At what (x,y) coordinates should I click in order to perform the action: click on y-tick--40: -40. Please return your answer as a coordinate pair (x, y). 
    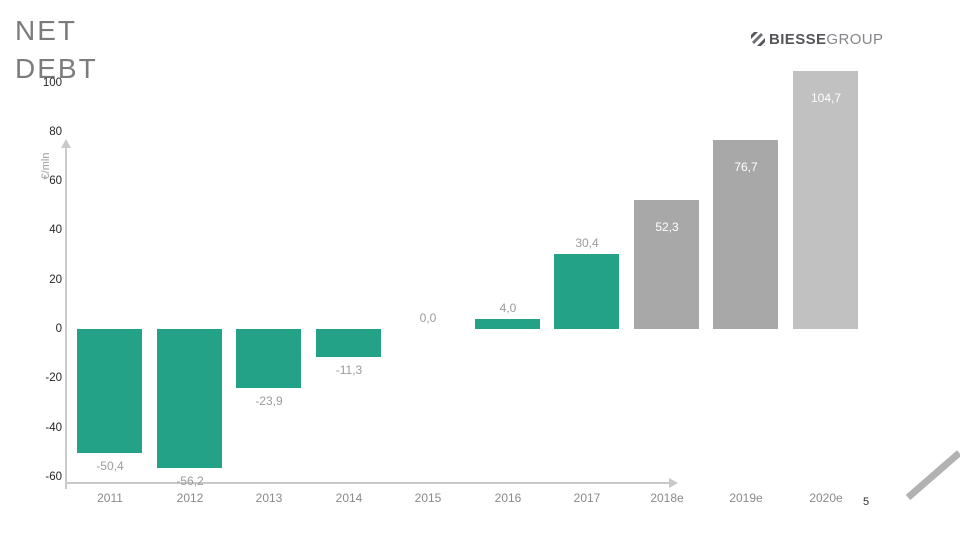
    Looking at the image, I should click on (53, 428).